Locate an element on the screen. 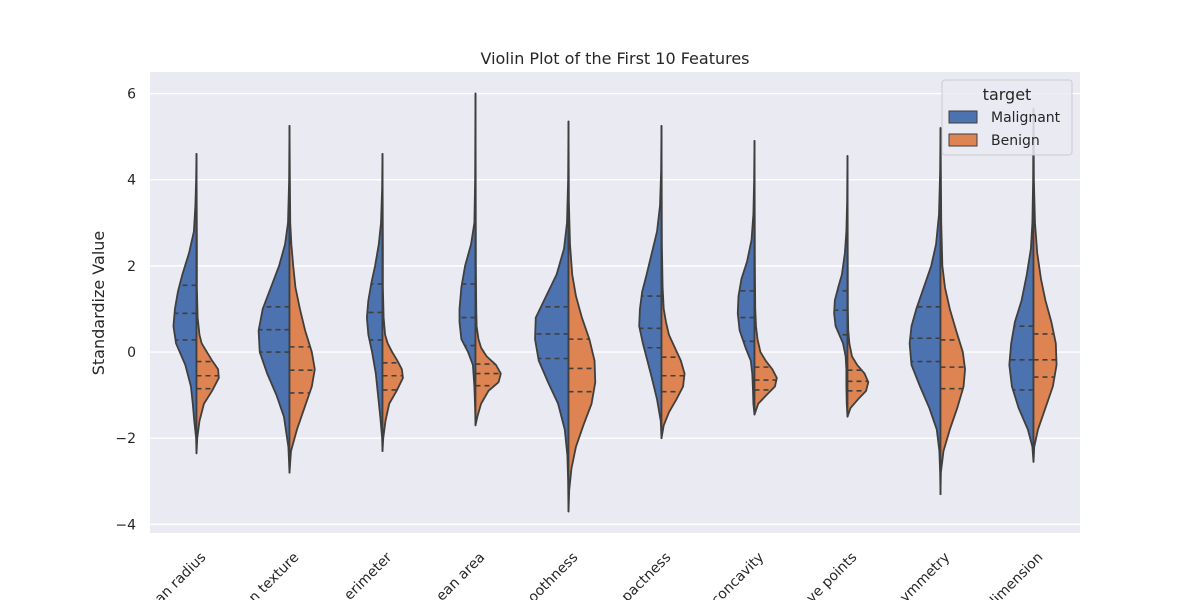 This screenshot has height=604, width=1200. y-tick-label: 0 is located at coordinates (131, 353).